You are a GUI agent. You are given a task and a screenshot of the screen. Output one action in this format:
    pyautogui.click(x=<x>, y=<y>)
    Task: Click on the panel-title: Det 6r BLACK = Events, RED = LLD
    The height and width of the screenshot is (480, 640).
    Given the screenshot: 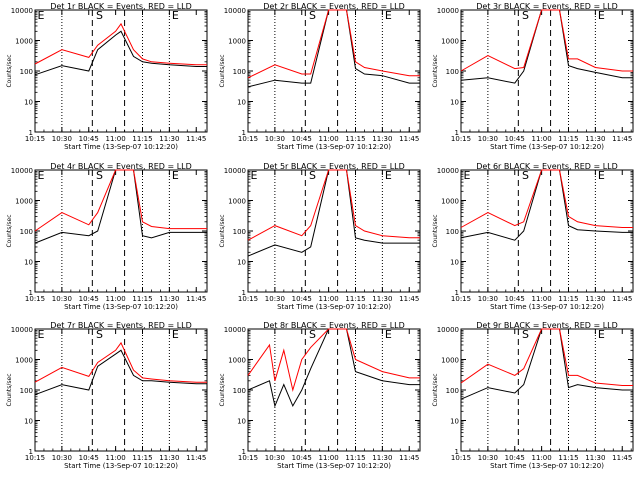 What is the action you would take?
    pyautogui.click(x=547, y=166)
    